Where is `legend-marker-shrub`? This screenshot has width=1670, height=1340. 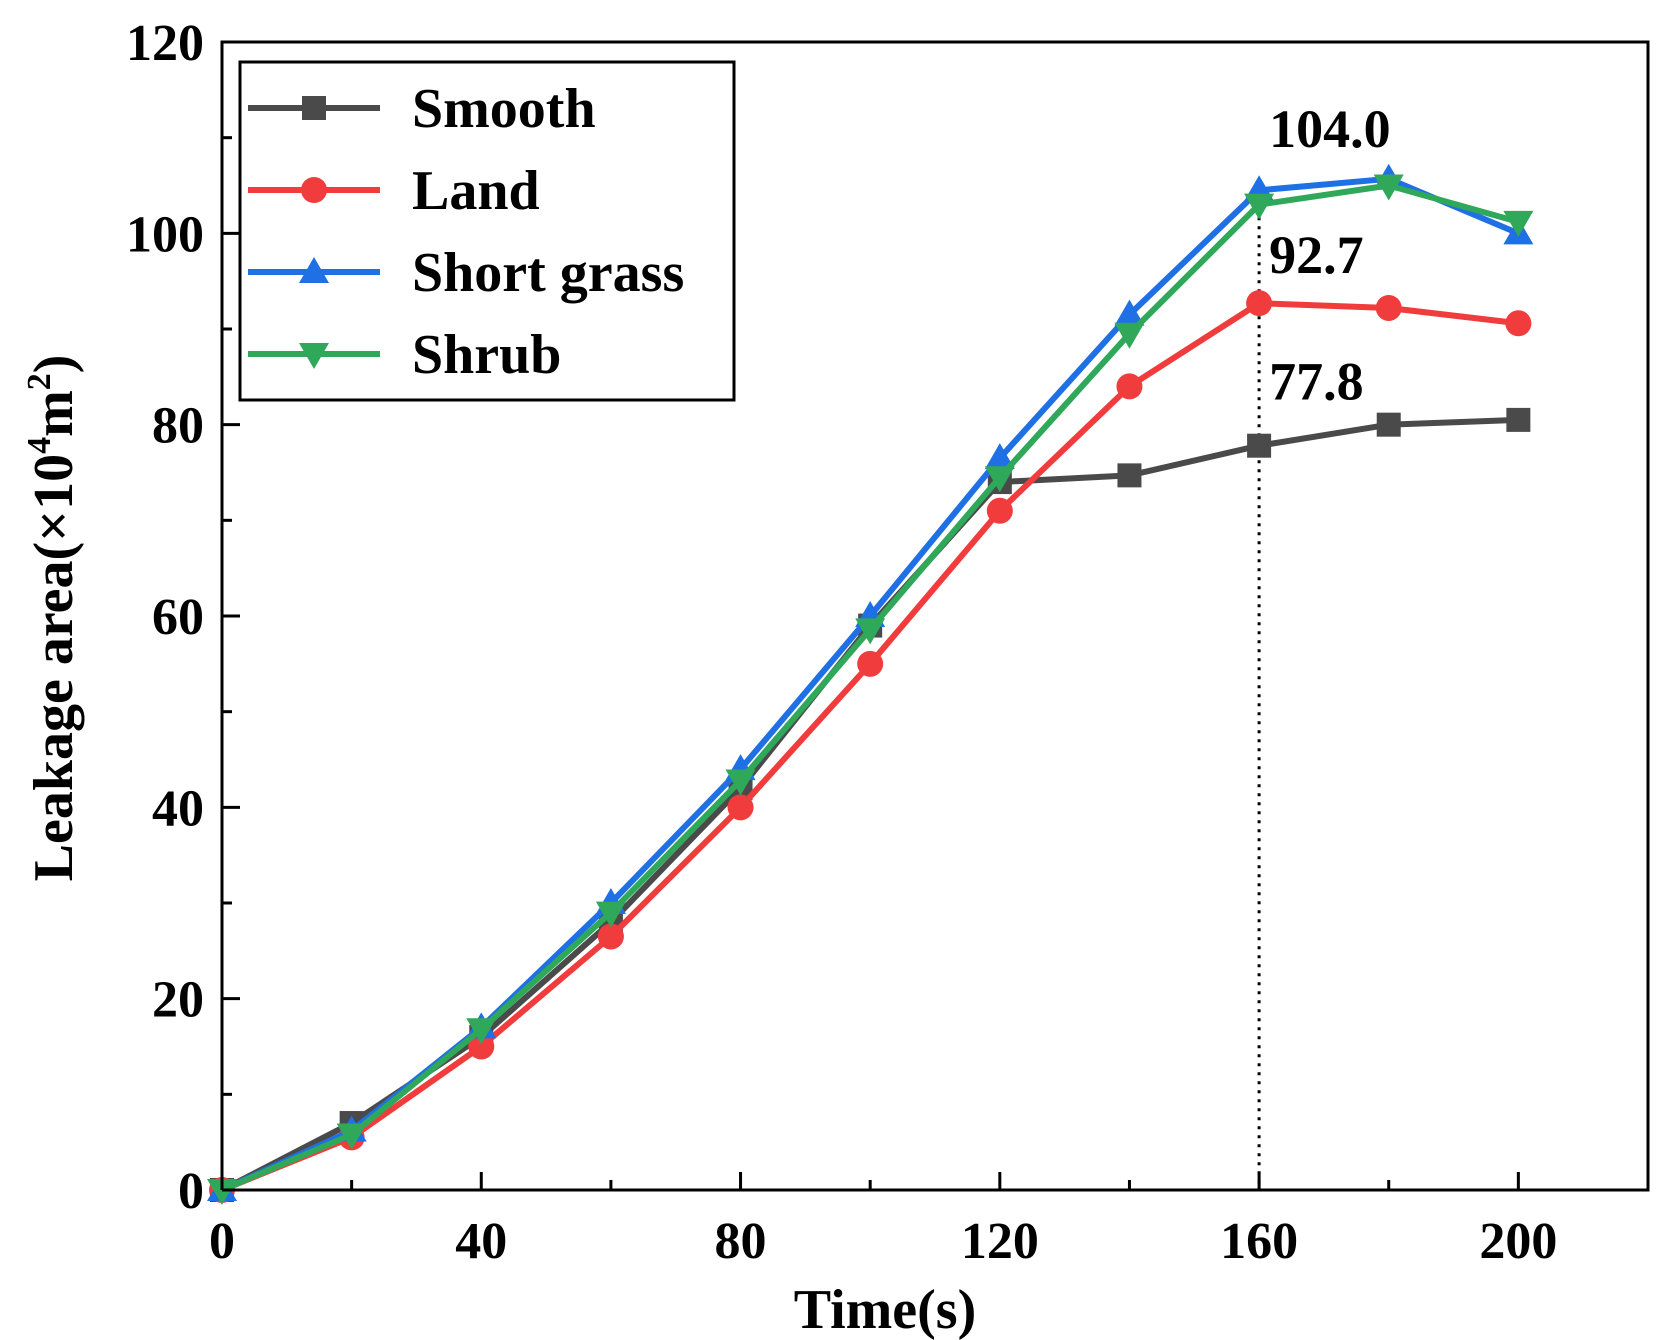 legend-marker-shrub is located at coordinates (314, 356).